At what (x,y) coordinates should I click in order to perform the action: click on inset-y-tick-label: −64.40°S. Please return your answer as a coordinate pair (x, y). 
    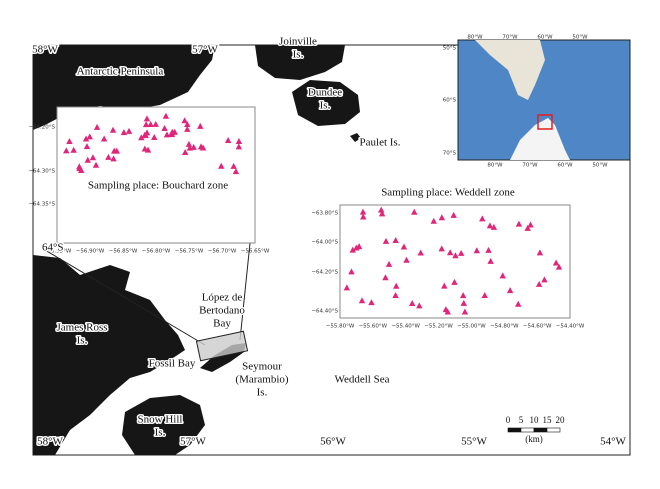
    Looking at the image, I should click on (324, 312).